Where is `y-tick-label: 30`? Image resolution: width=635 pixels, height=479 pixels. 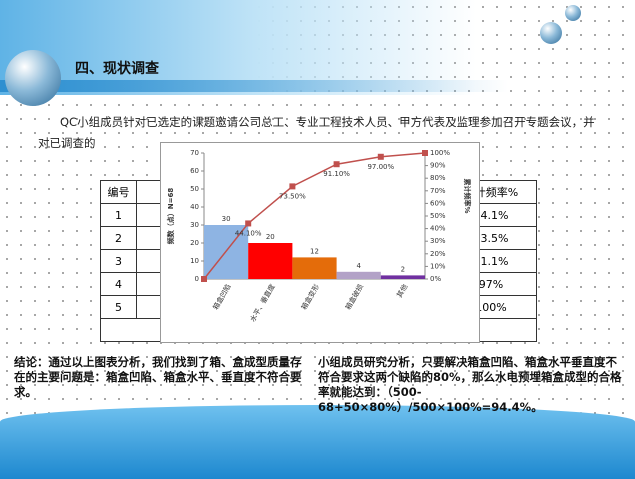
y-tick-label: 30 is located at coordinates (194, 225).